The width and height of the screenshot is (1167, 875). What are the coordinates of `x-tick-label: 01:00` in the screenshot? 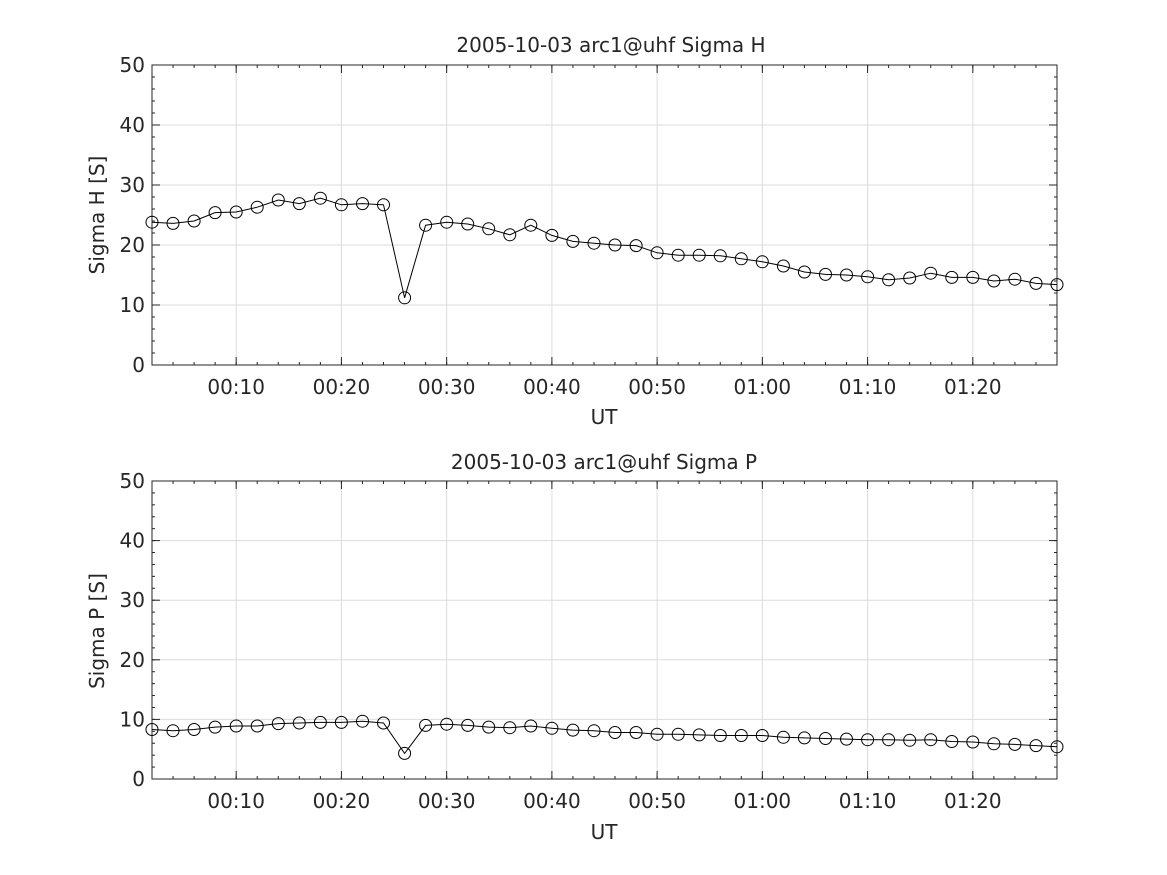 It's located at (763, 801).